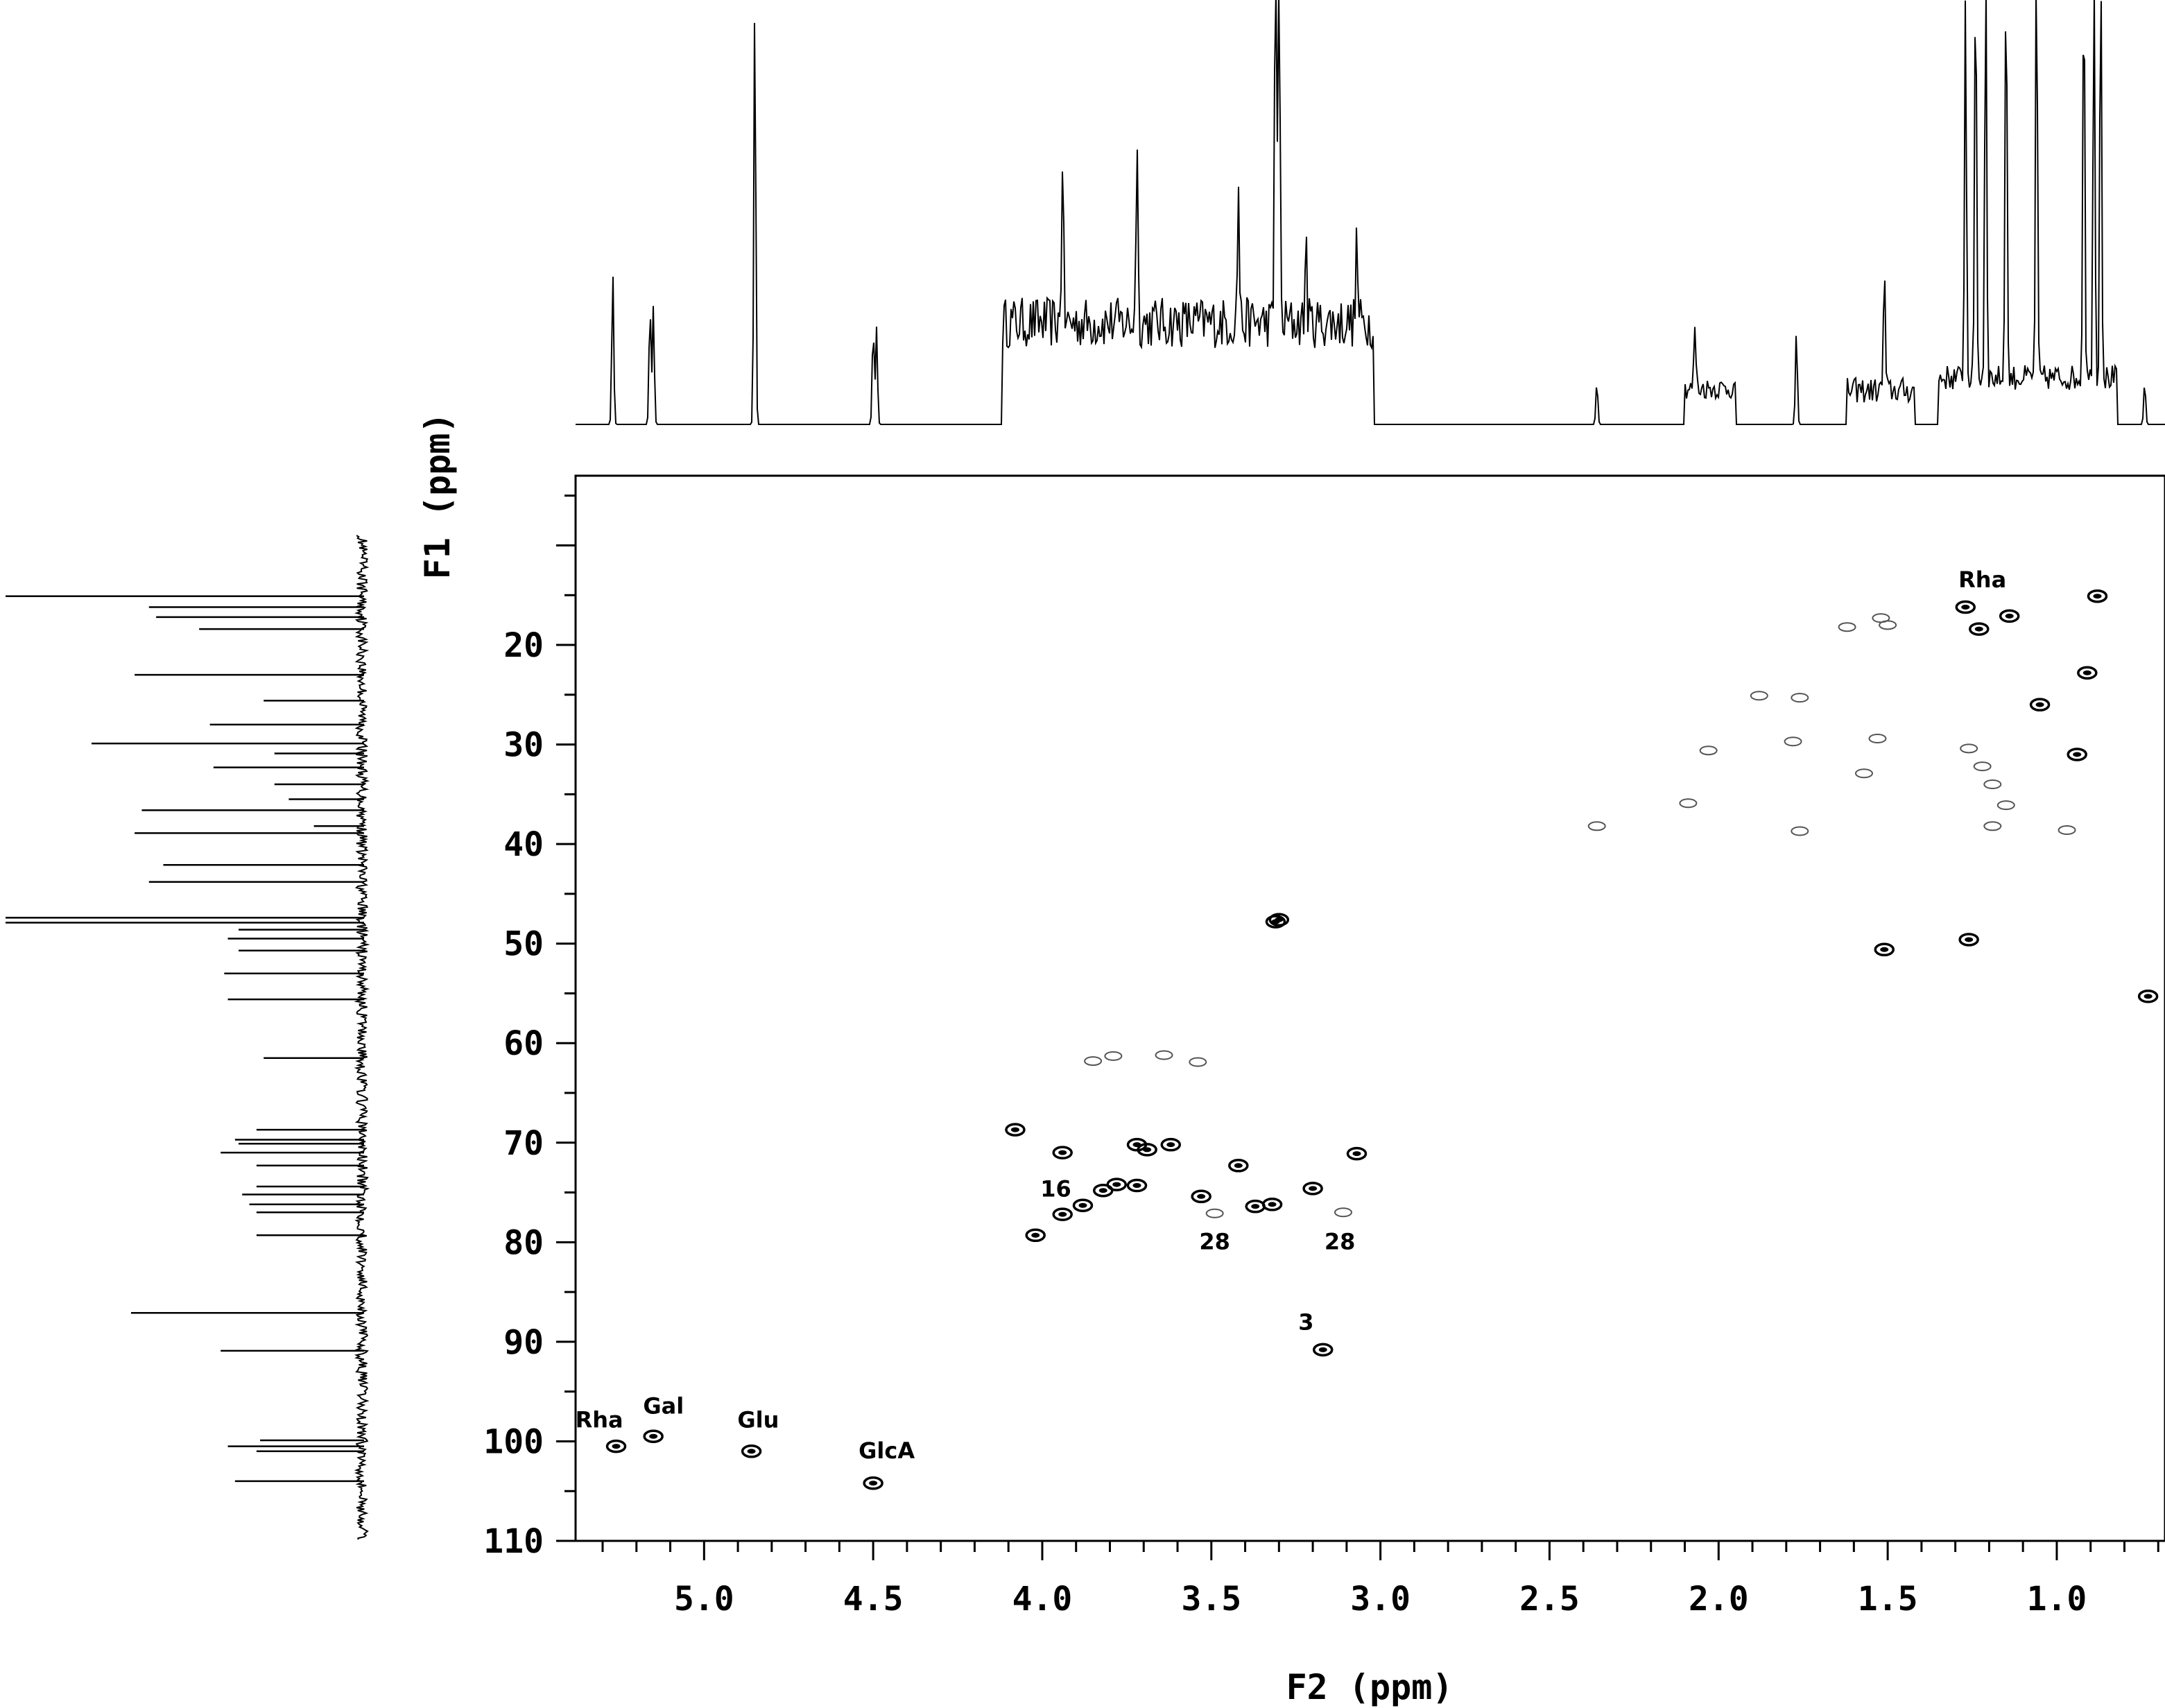 This screenshot has width=2165, height=1708. What do you see at coordinates (513, 1541) in the screenshot?
I see `y-tick-label: 110` at bounding box center [513, 1541].